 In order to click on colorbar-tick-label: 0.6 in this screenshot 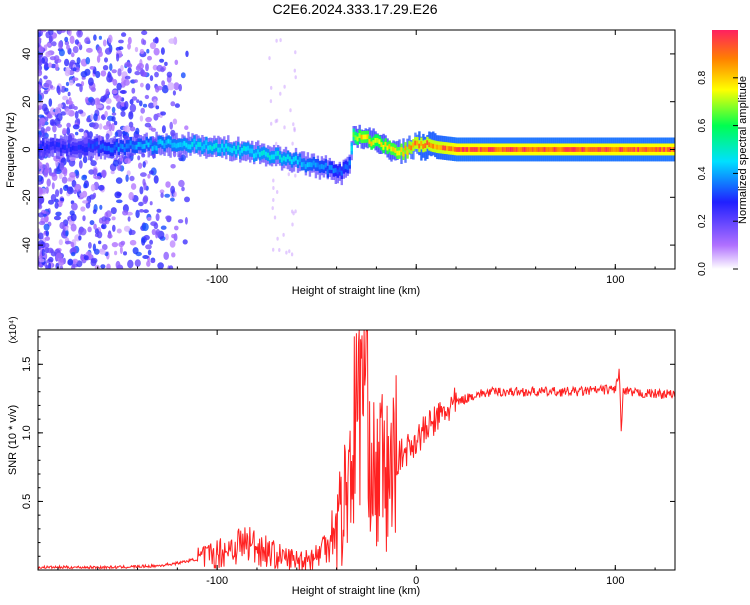, I will do `click(702, 125)`.